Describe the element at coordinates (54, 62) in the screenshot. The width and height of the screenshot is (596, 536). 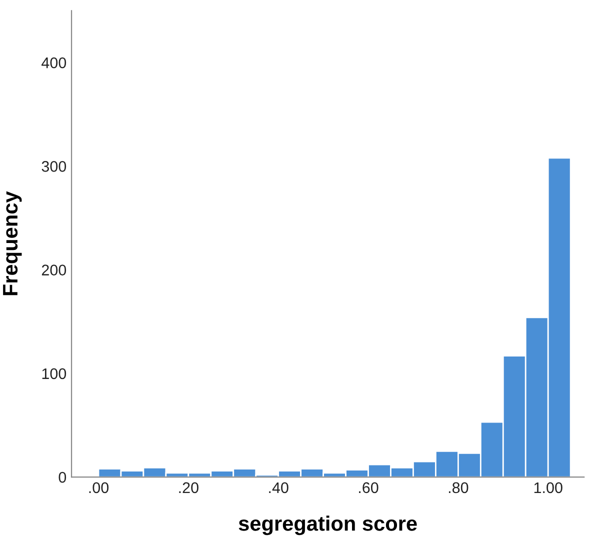
I see `y-tick-label: 400` at that location.